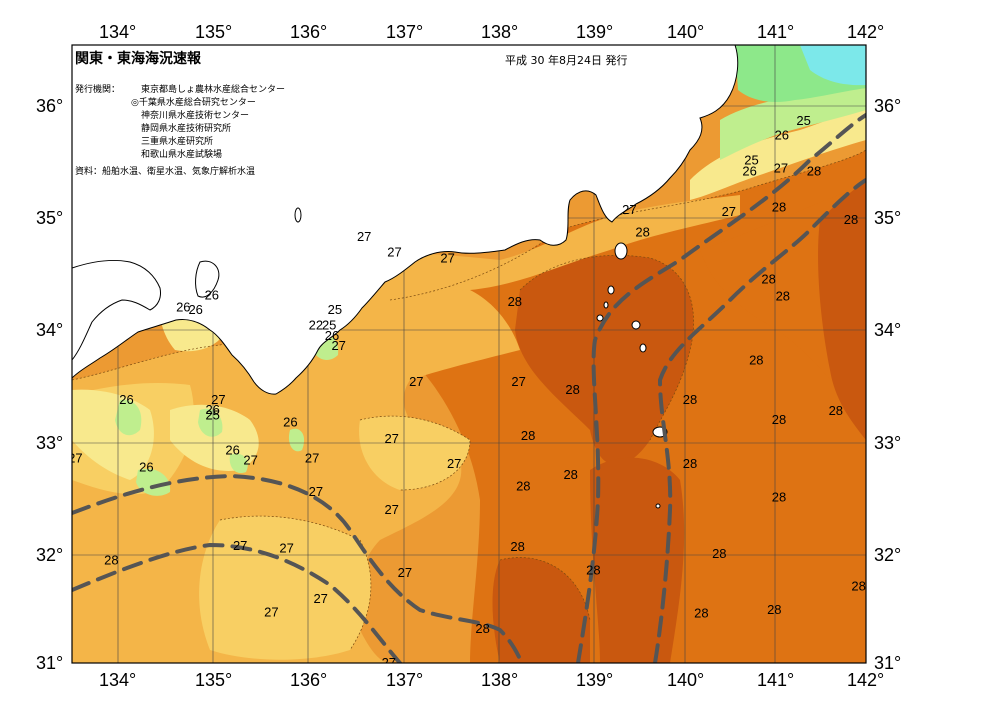 The image size is (1002, 709). I want to click on page-title: 関東・東海海況速報, so click(138, 58).